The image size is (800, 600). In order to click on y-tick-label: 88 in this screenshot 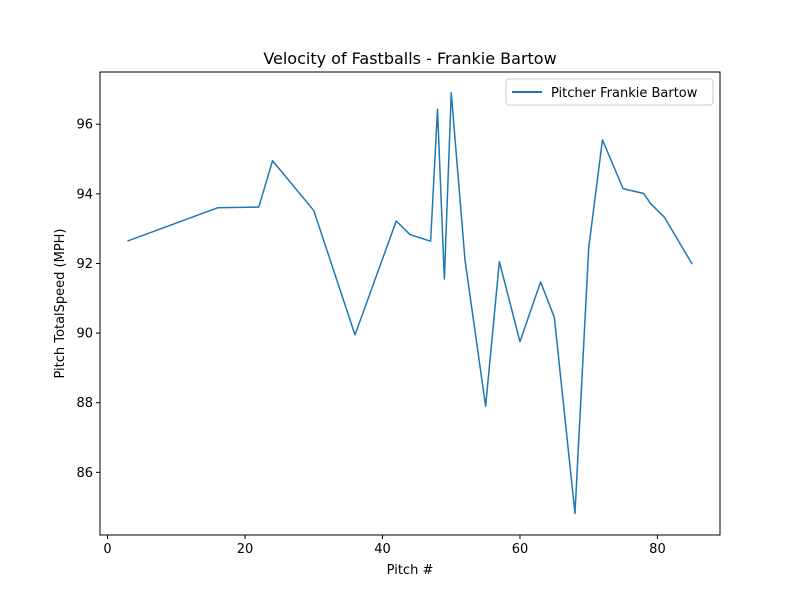, I will do `click(84, 403)`.